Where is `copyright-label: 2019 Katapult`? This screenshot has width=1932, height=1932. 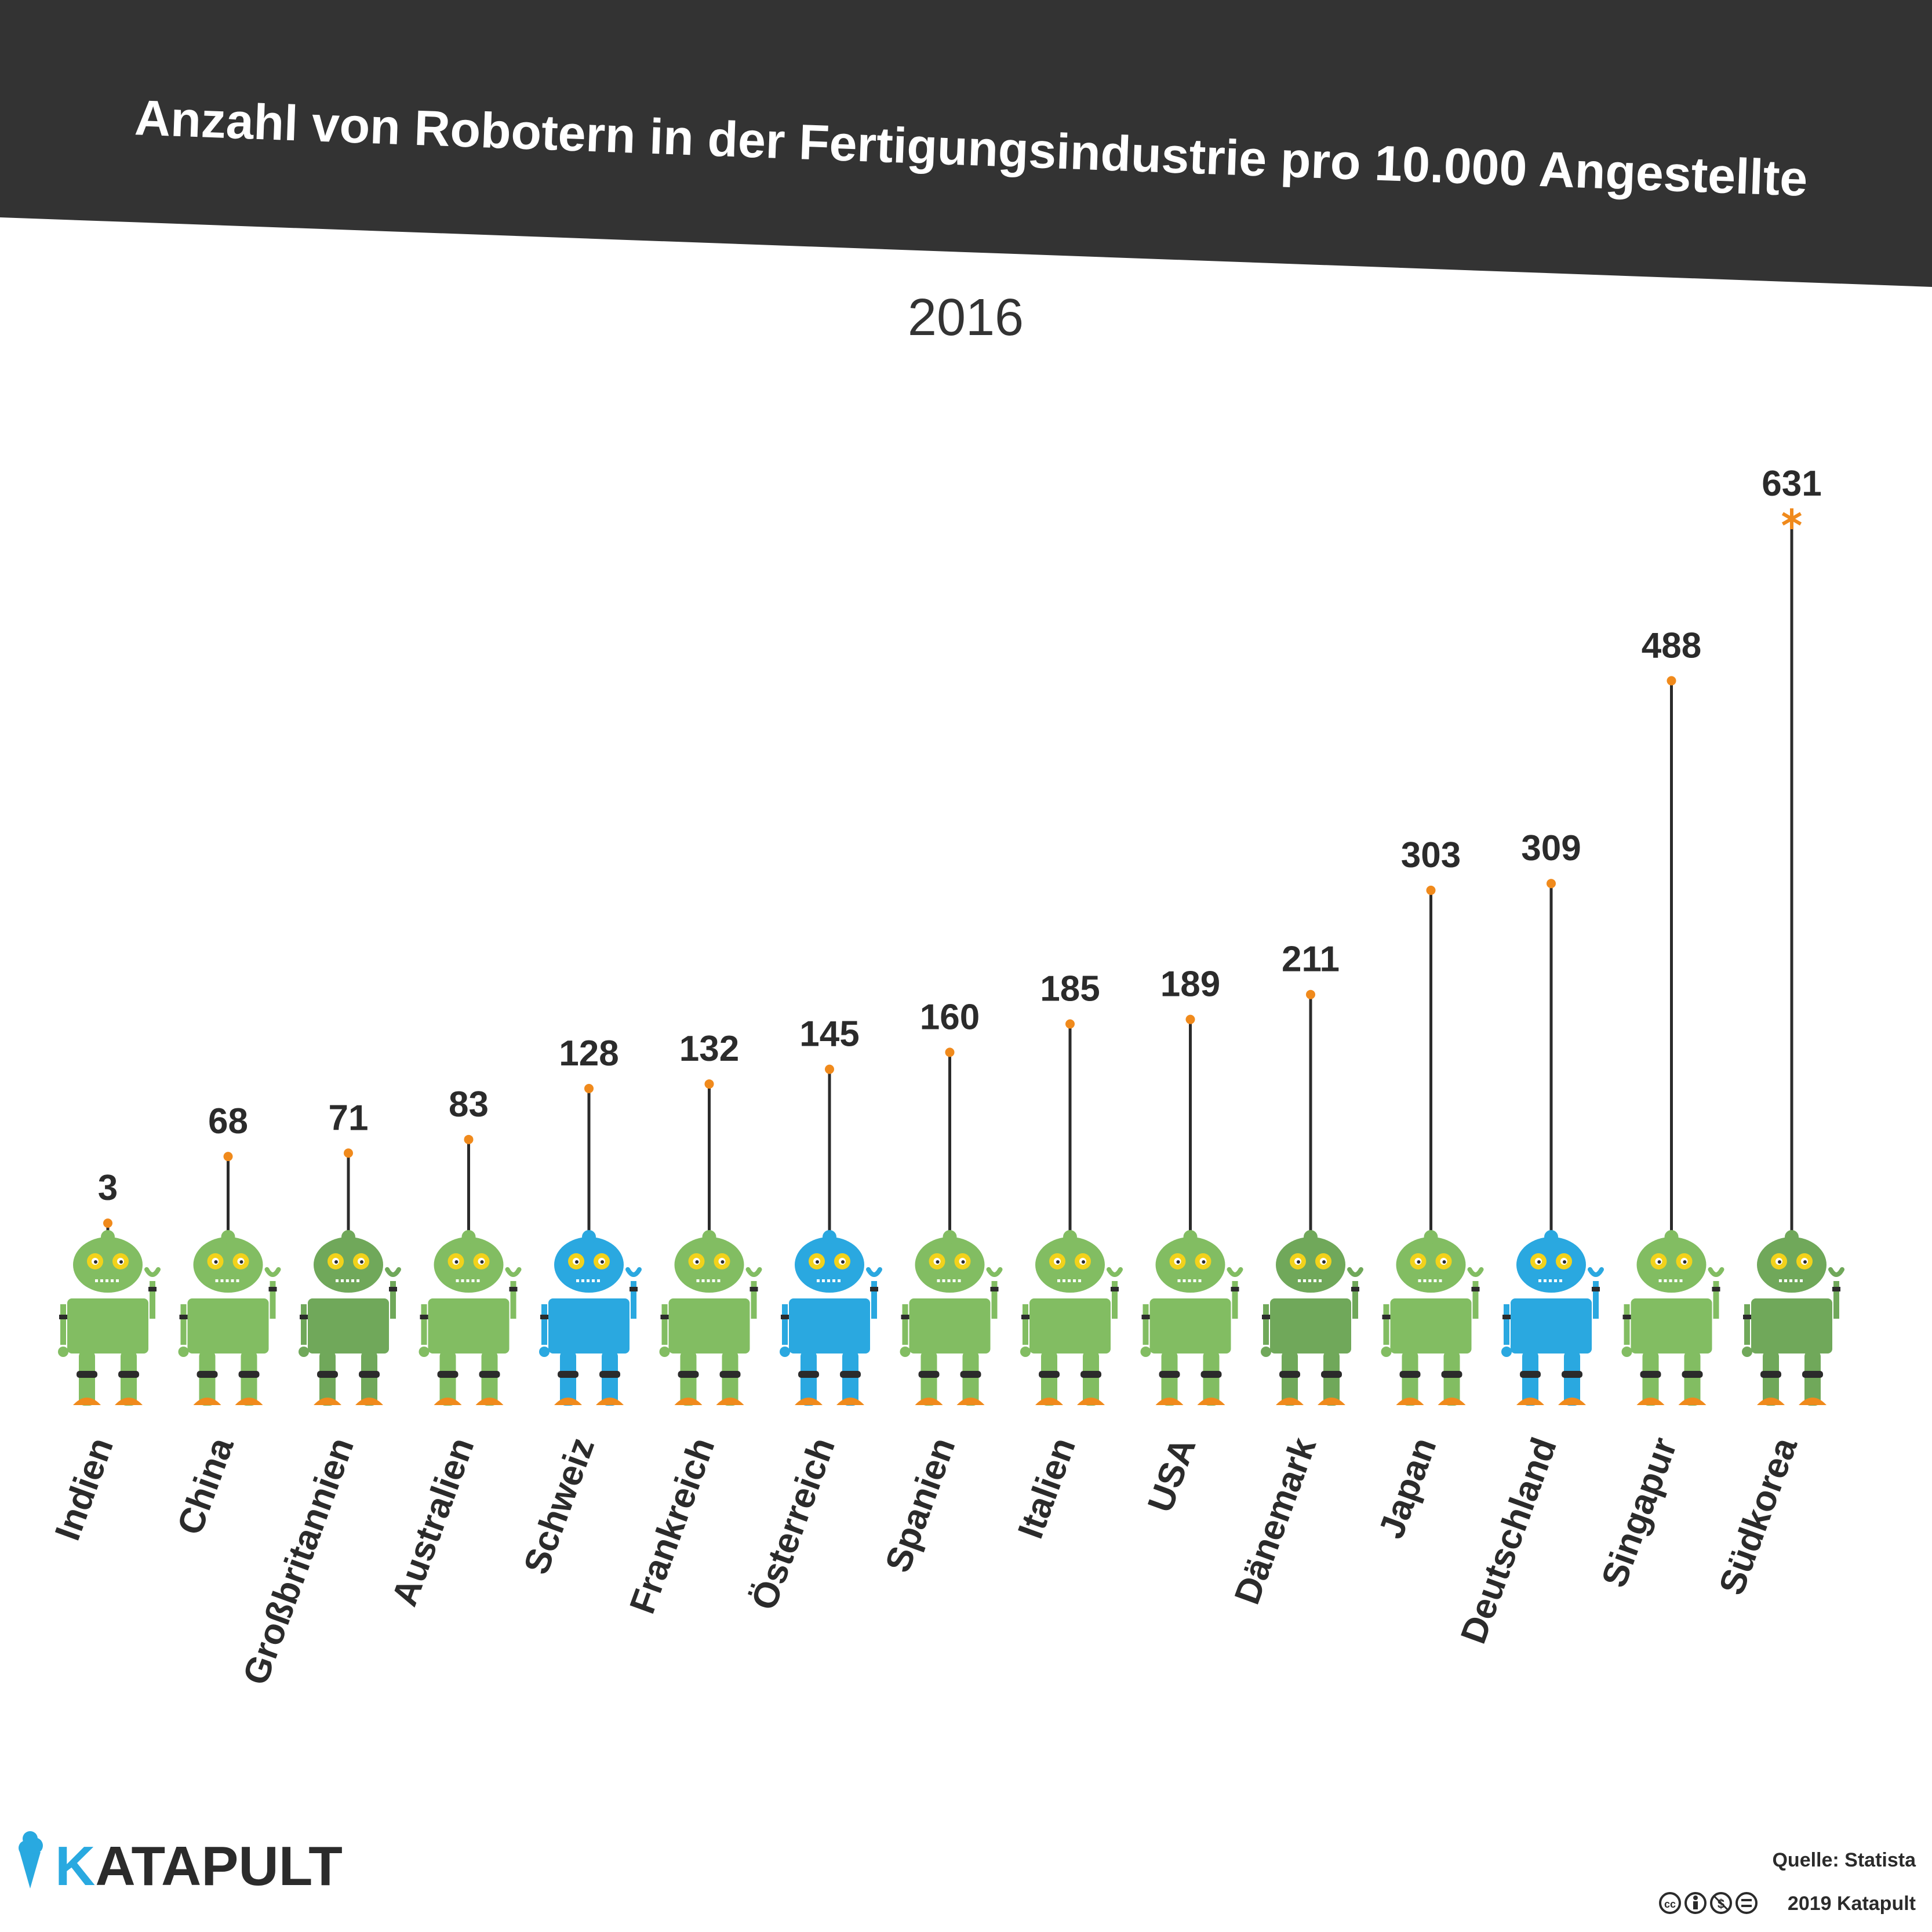
copyright-label: 2019 Katapult is located at coordinates (1852, 1904).